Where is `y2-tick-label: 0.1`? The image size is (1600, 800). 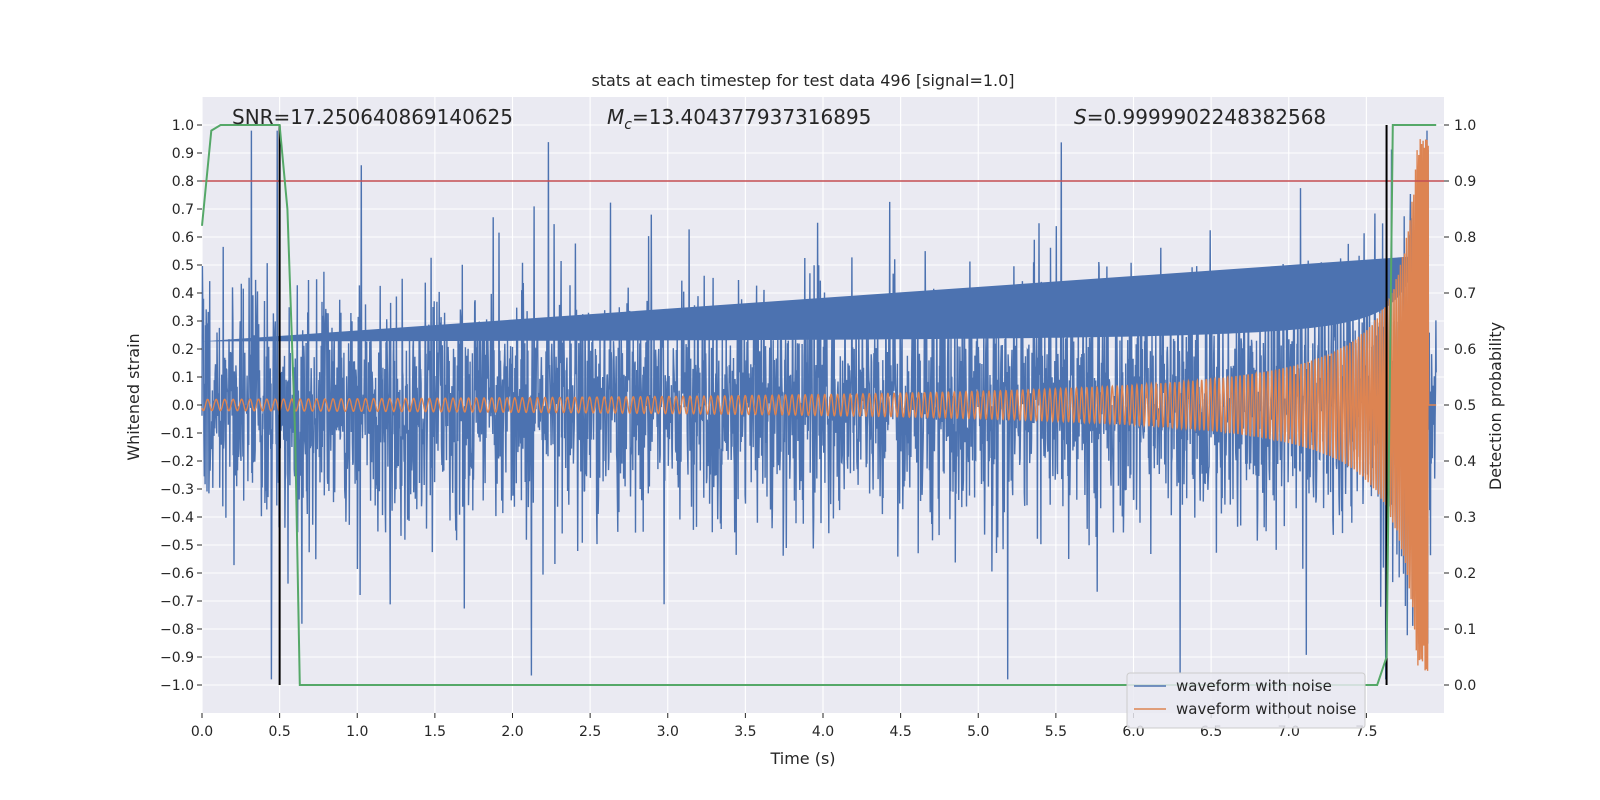
y2-tick-label: 0.1 is located at coordinates (1465, 630).